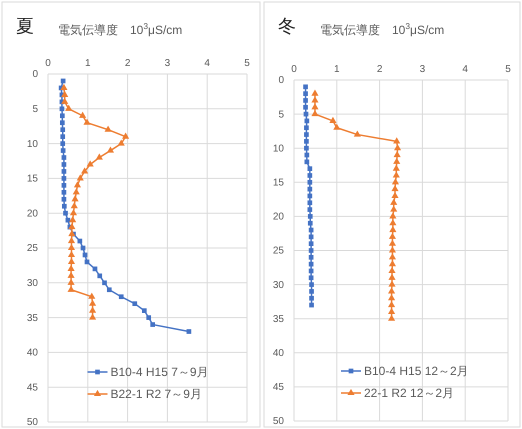  Describe the element at coordinates (281, 114) in the screenshot. I see `y-tick-label: 5` at that location.